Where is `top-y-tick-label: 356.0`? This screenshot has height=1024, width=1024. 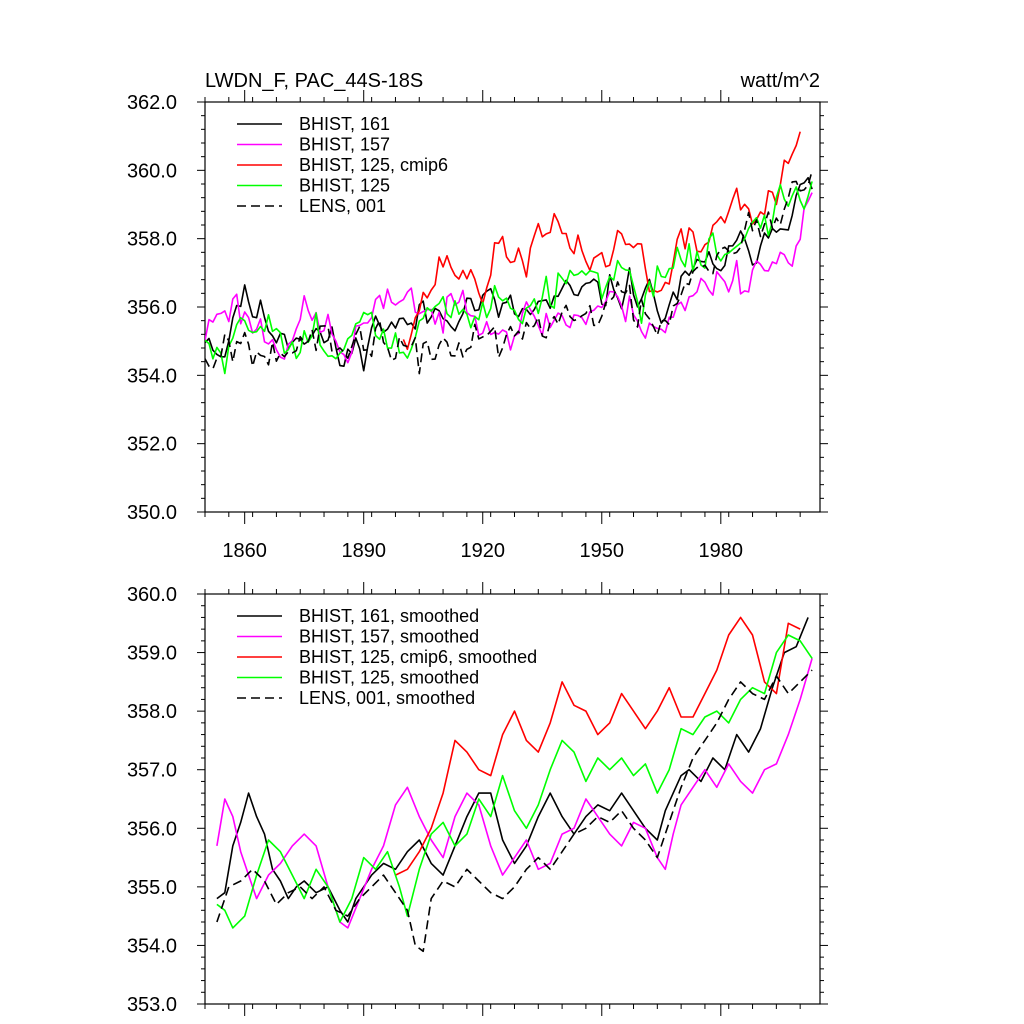
top-y-tick-label: 356.0 is located at coordinates (152, 308).